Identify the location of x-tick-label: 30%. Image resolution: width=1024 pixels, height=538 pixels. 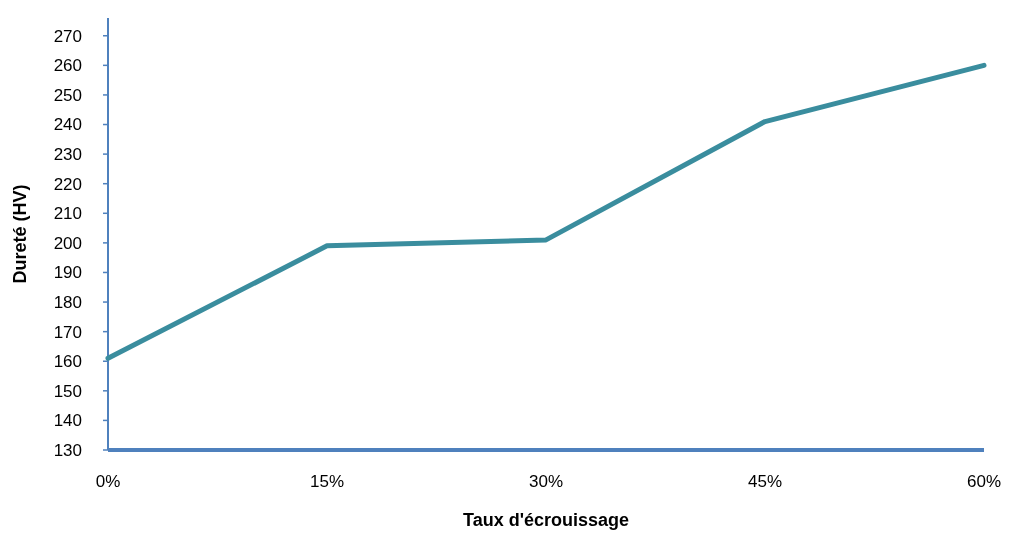
(546, 481).